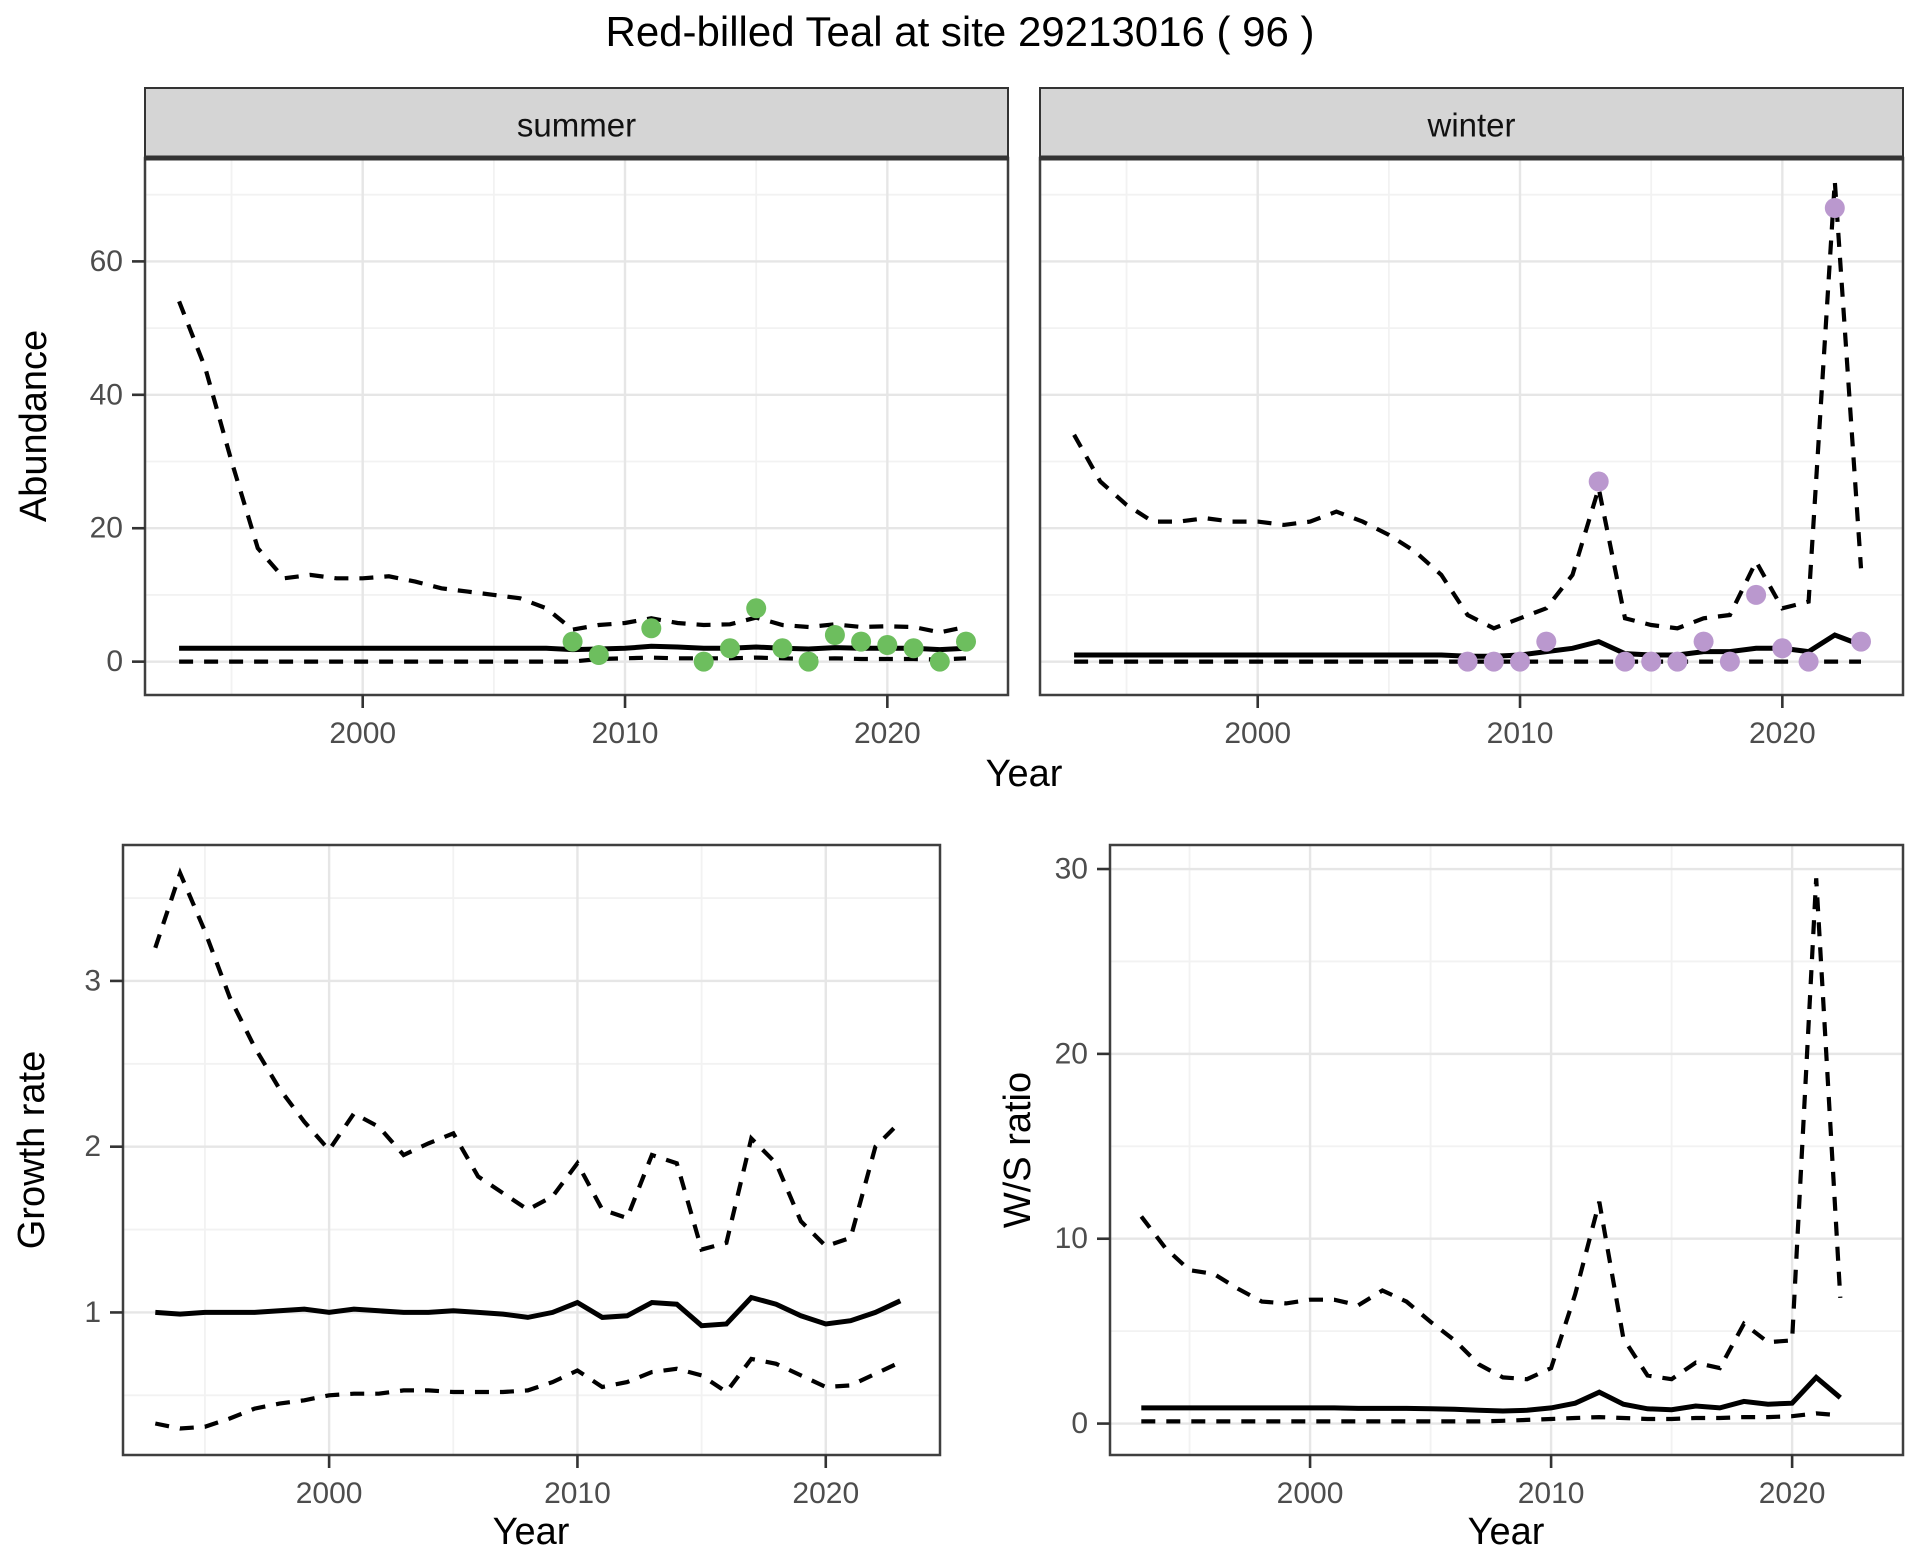 Image resolution: width=1920 pixels, height=1560 pixels. I want to click on y-tick-label: 30, so click(1071, 869).